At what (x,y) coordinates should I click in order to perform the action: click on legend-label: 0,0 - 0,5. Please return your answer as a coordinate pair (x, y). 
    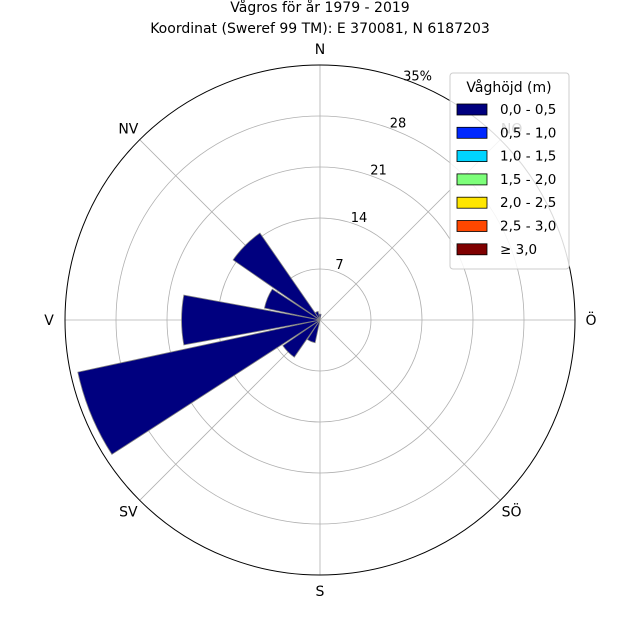
    Looking at the image, I should click on (528, 110).